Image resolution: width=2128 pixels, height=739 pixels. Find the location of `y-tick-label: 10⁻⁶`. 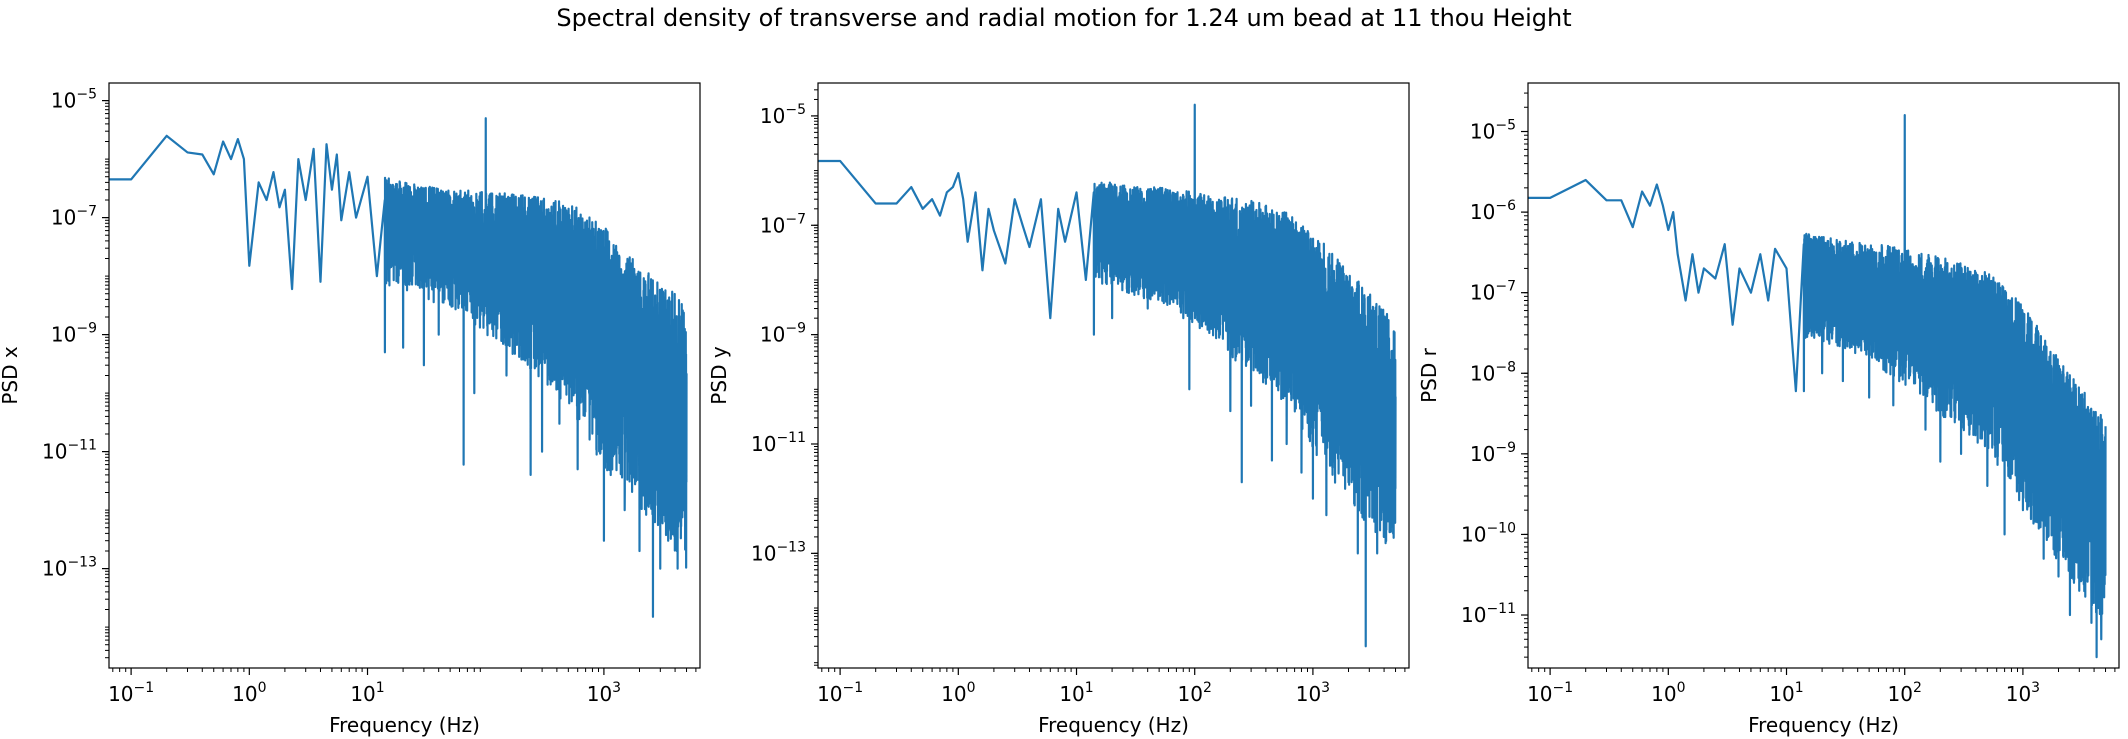

y-tick-label: 10⁻⁶ is located at coordinates (1493, 211).